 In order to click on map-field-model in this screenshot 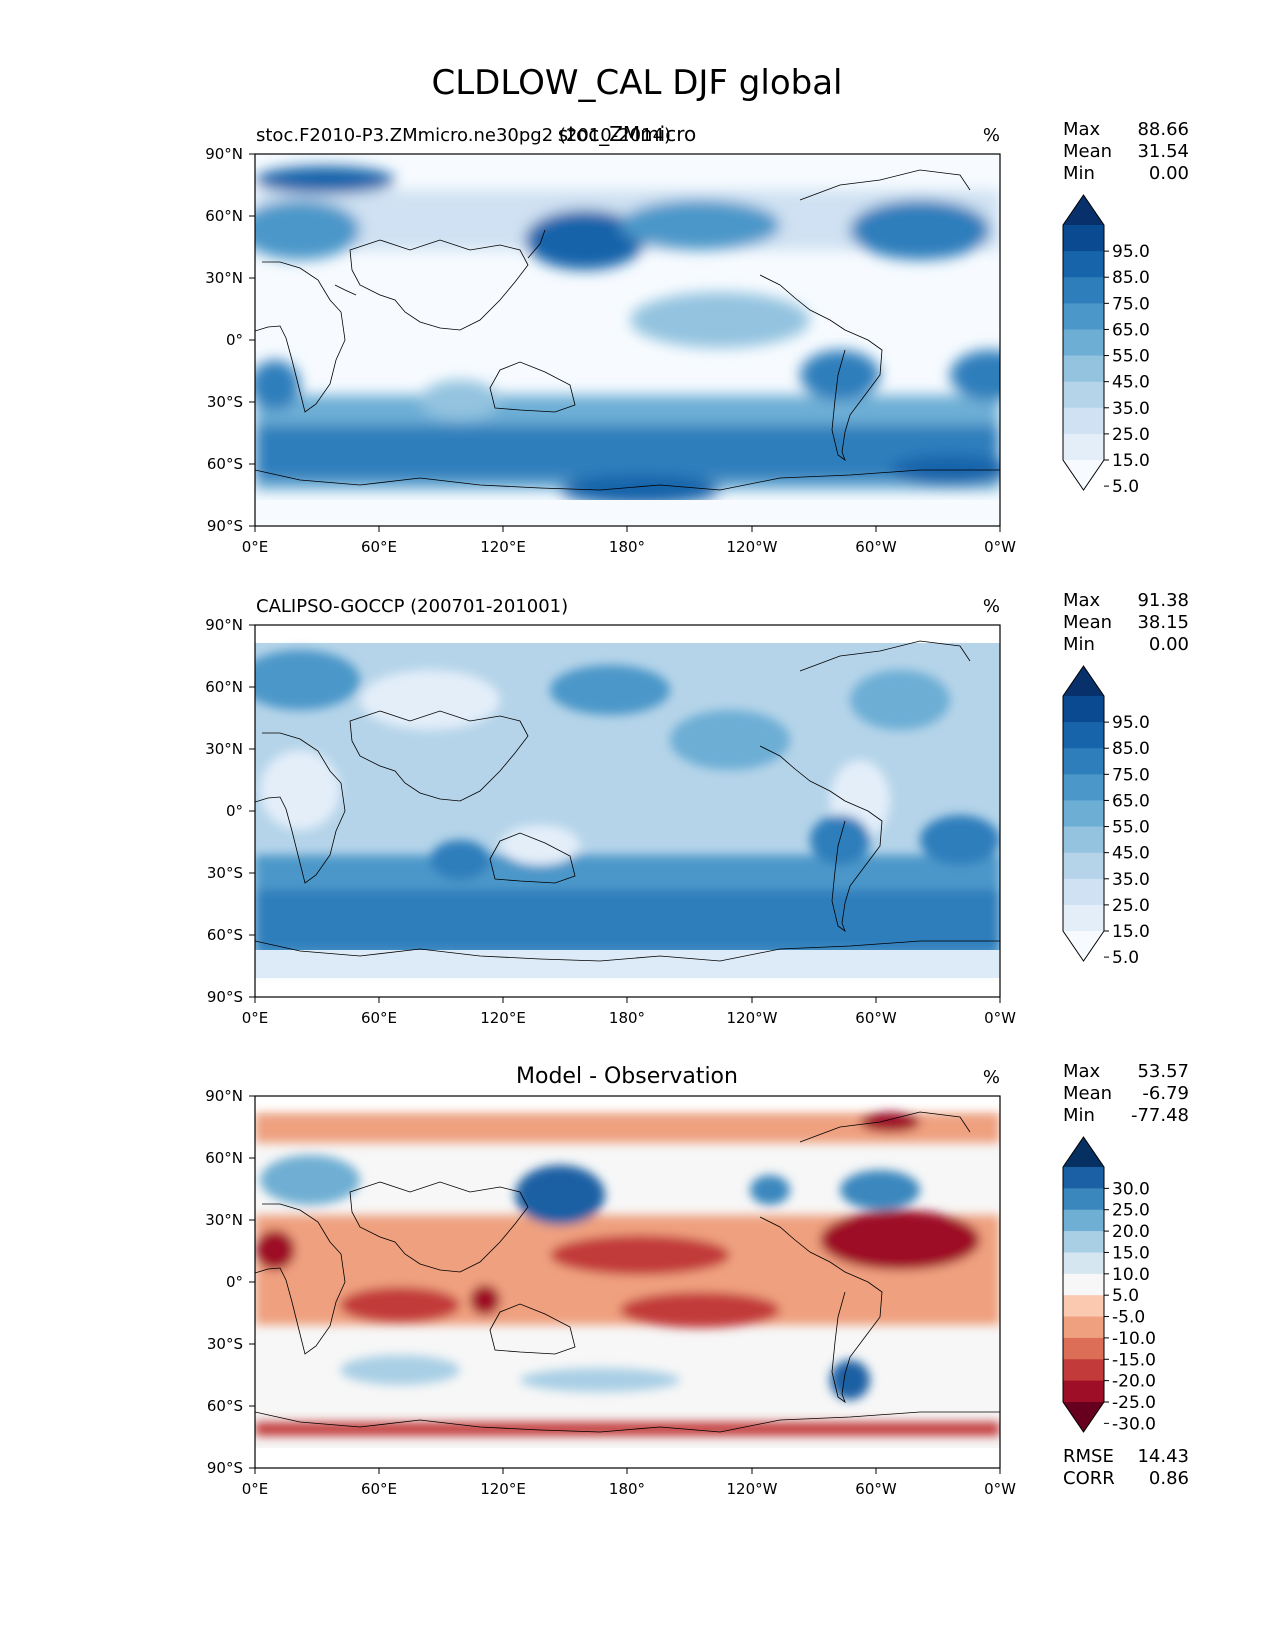, I will do `click(627, 340)`.